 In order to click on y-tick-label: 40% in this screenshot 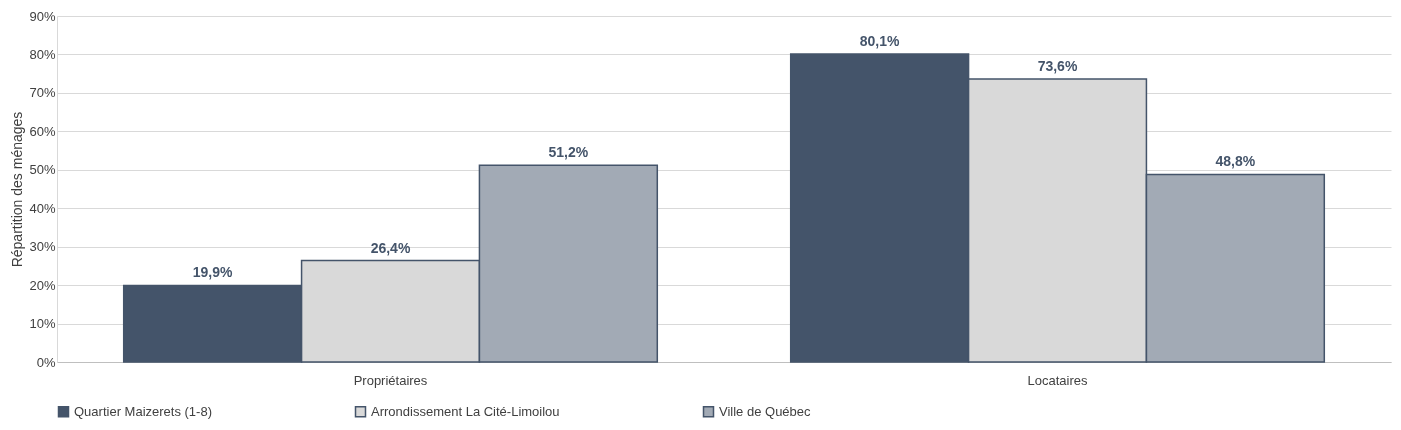, I will do `click(42, 208)`.